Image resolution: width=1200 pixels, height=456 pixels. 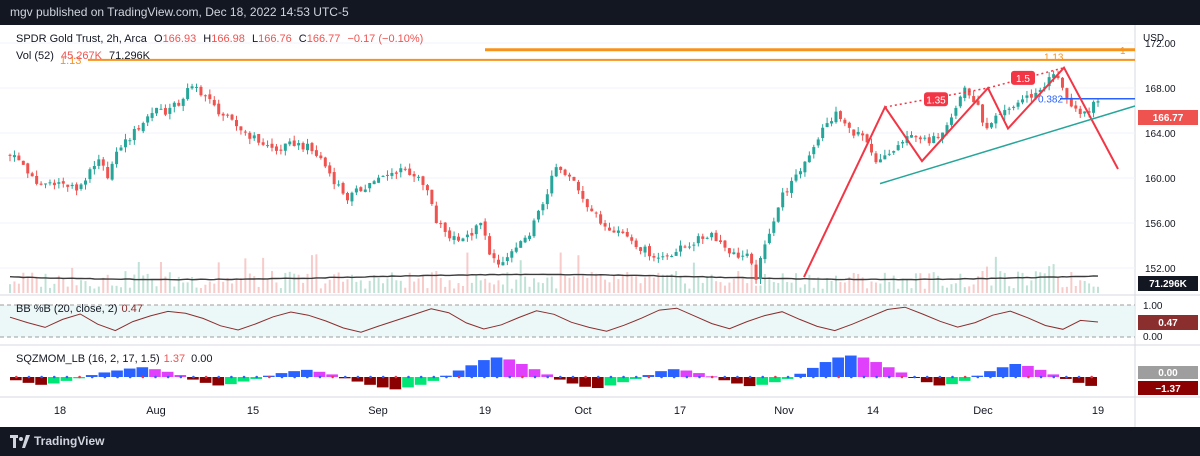 I want to click on bb-axis-bottom: 0.00, so click(x=1153, y=337).